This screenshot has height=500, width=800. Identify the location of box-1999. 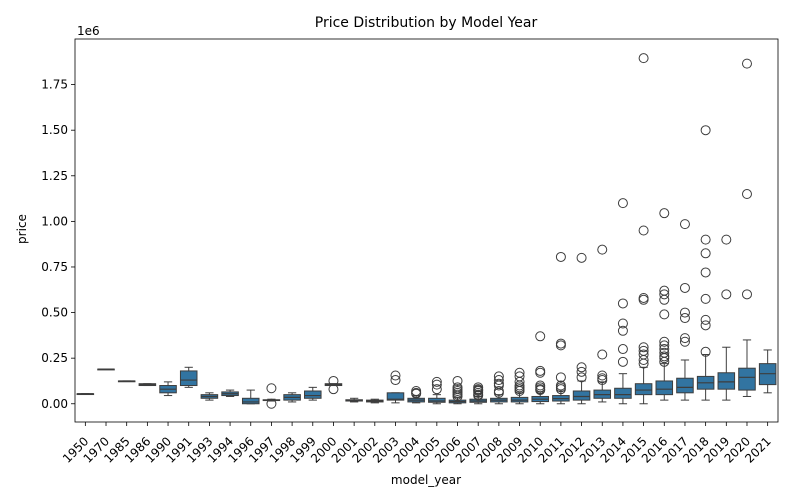
(313, 393).